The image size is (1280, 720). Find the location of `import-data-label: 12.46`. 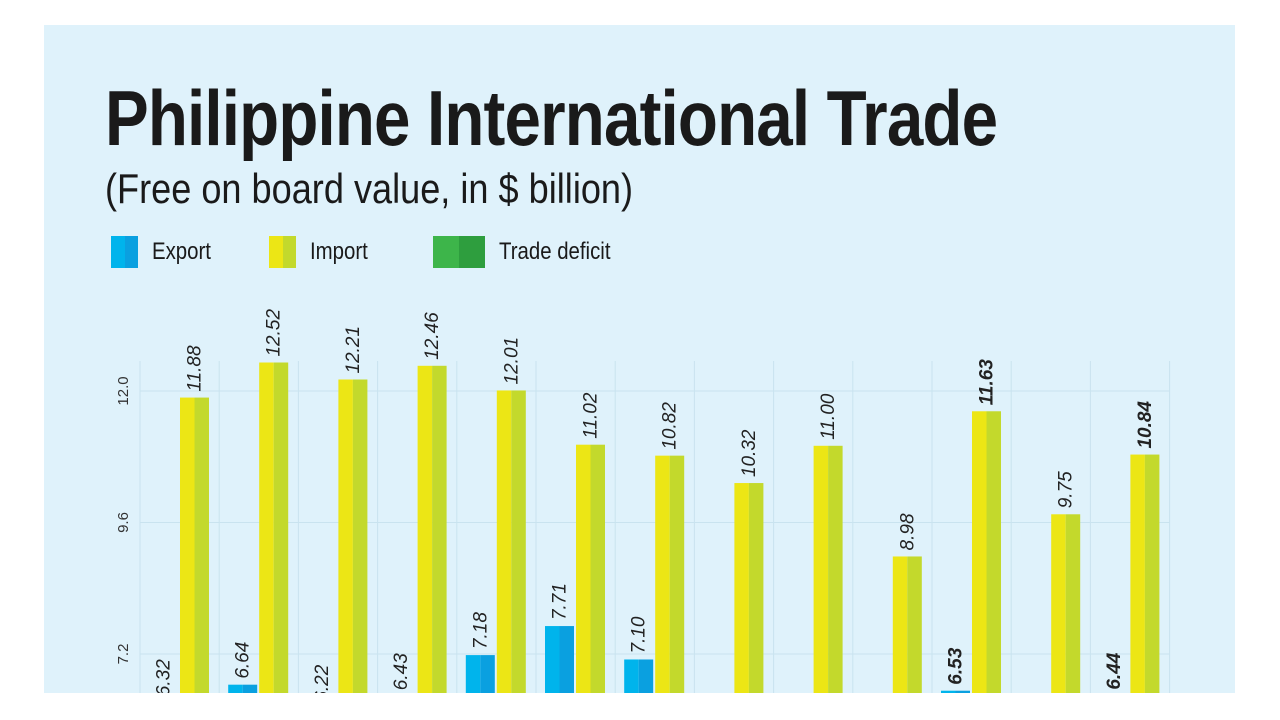

import-data-label: 12.46 is located at coordinates (432, 336).